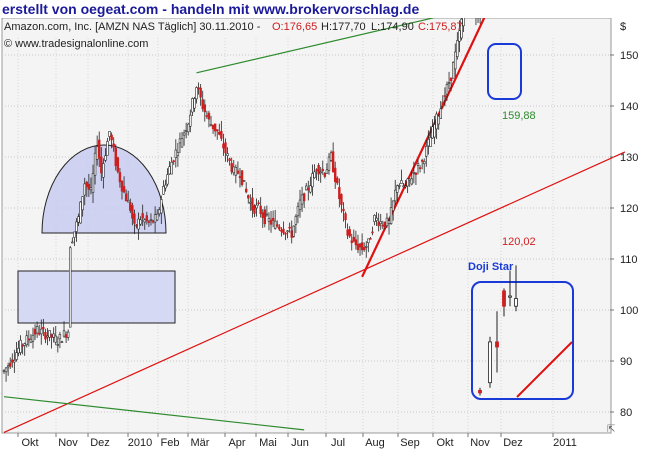  I want to click on y-axis: 8090100110120130140150160170180, so click(624, 209).